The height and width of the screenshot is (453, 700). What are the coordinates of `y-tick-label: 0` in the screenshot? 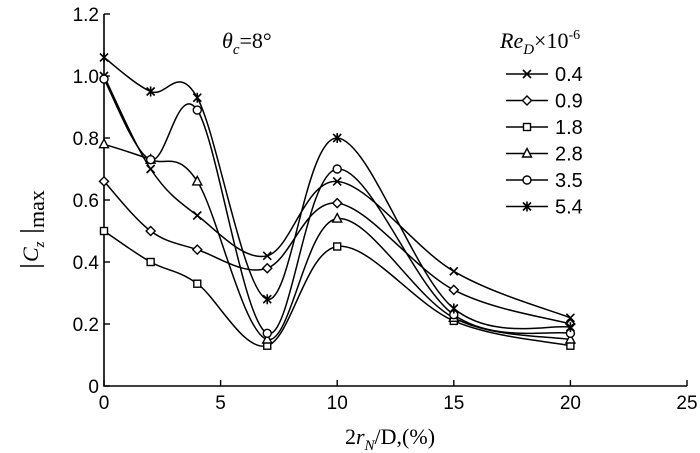 It's located at (93, 387).